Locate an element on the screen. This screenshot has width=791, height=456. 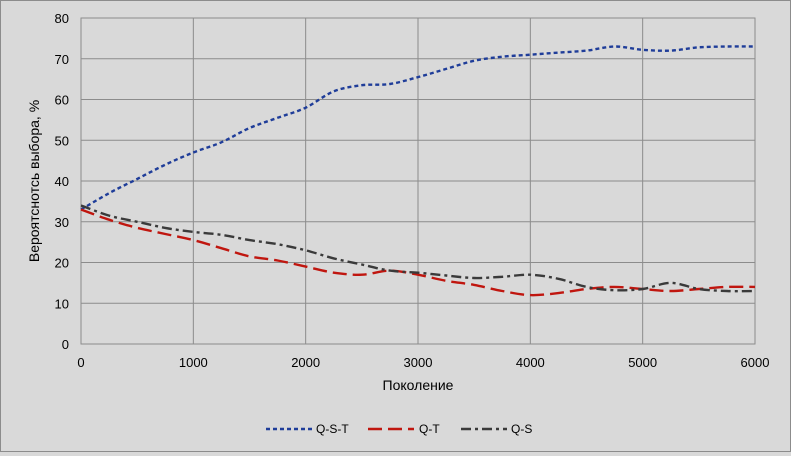
legend-label: Q-S is located at coordinates (521, 429).